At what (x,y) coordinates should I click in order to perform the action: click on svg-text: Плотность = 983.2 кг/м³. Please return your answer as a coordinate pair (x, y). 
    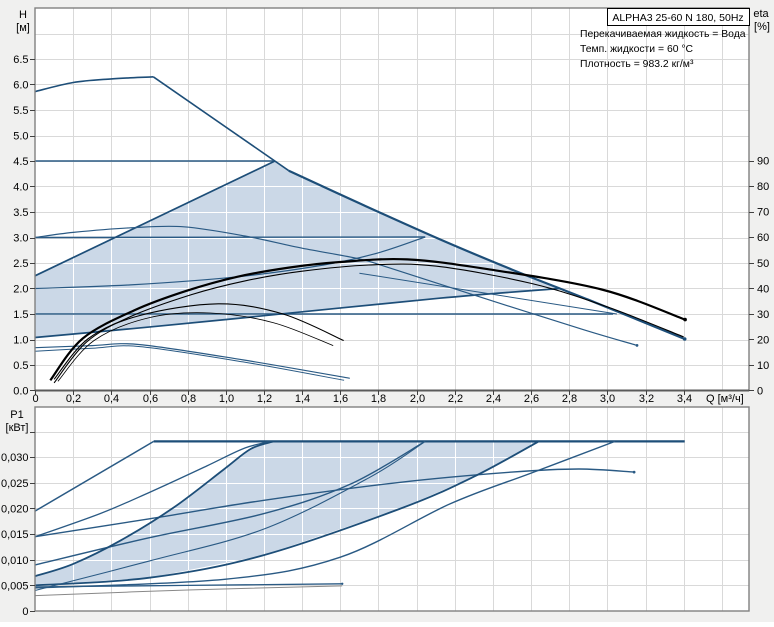
    Looking at the image, I should click on (637, 64).